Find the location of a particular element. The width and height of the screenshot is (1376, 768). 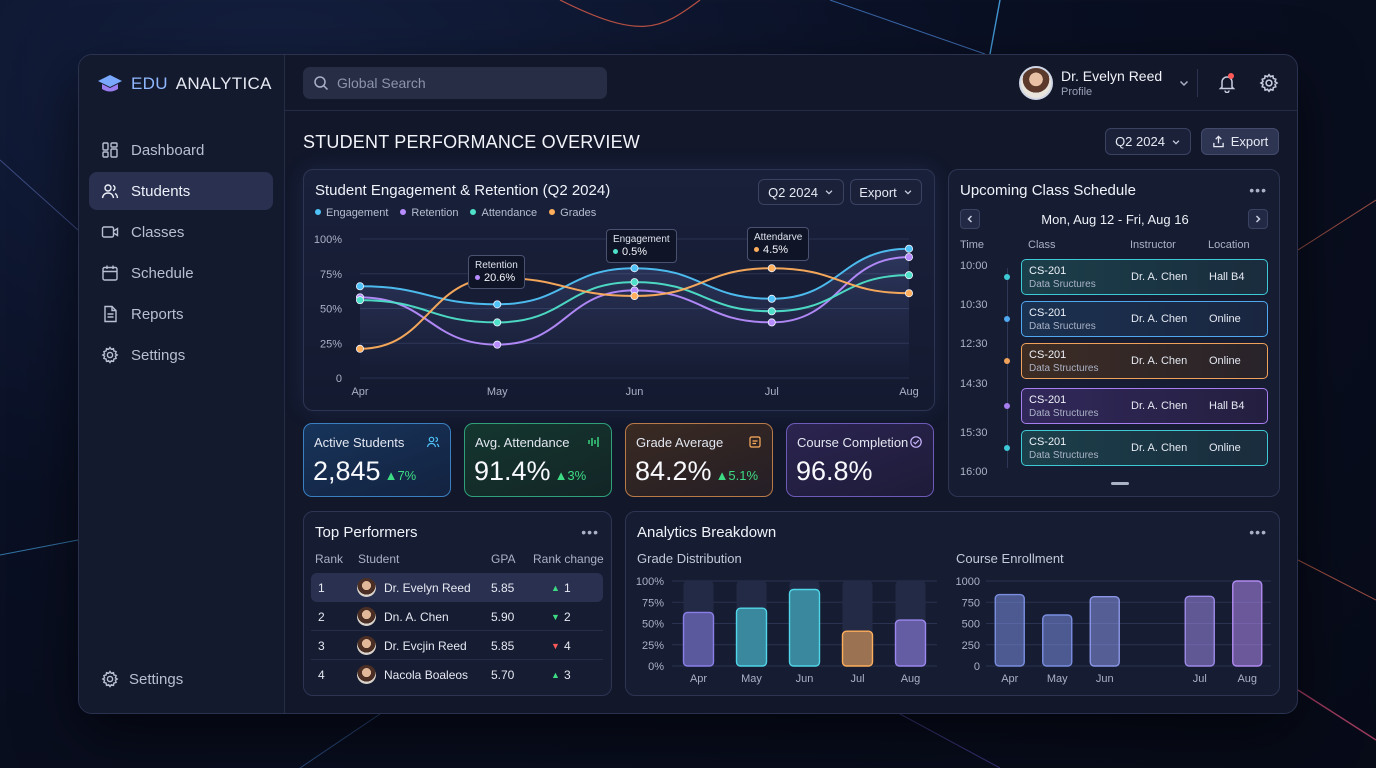

period-select: Q2 2024 is located at coordinates (1148, 141).